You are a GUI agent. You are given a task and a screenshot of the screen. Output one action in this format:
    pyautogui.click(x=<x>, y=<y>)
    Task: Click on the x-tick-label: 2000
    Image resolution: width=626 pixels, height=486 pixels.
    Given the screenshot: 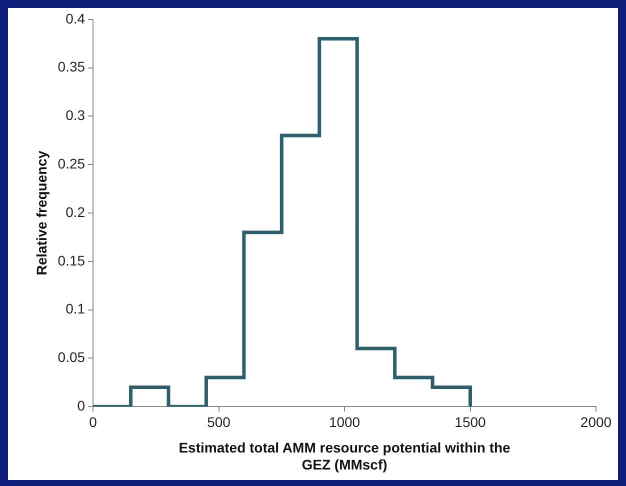 What is the action you would take?
    pyautogui.click(x=596, y=422)
    